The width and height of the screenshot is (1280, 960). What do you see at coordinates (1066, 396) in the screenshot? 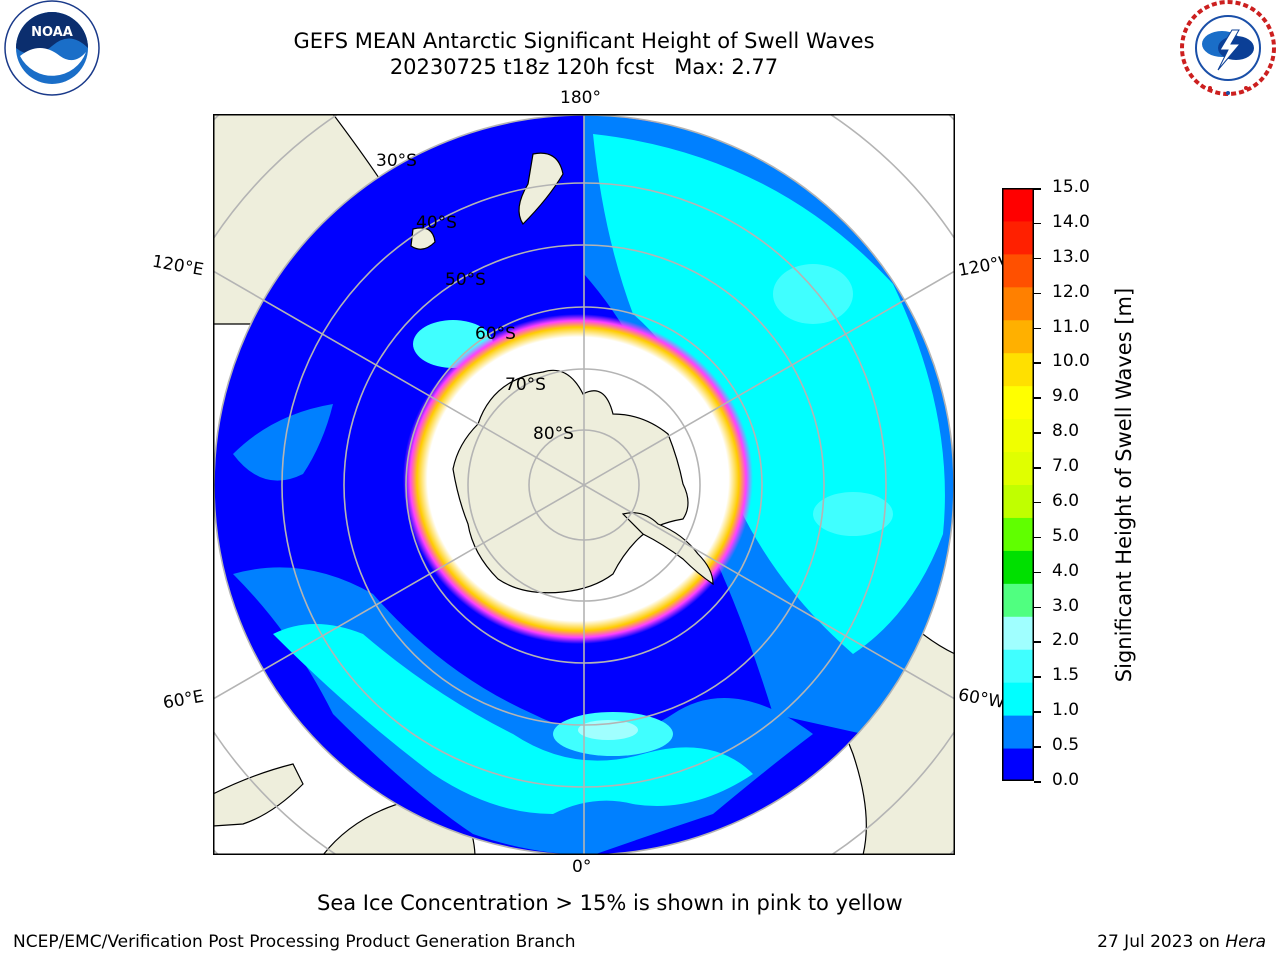
I see `colorbar-tick-label: 9.0` at bounding box center [1066, 396].